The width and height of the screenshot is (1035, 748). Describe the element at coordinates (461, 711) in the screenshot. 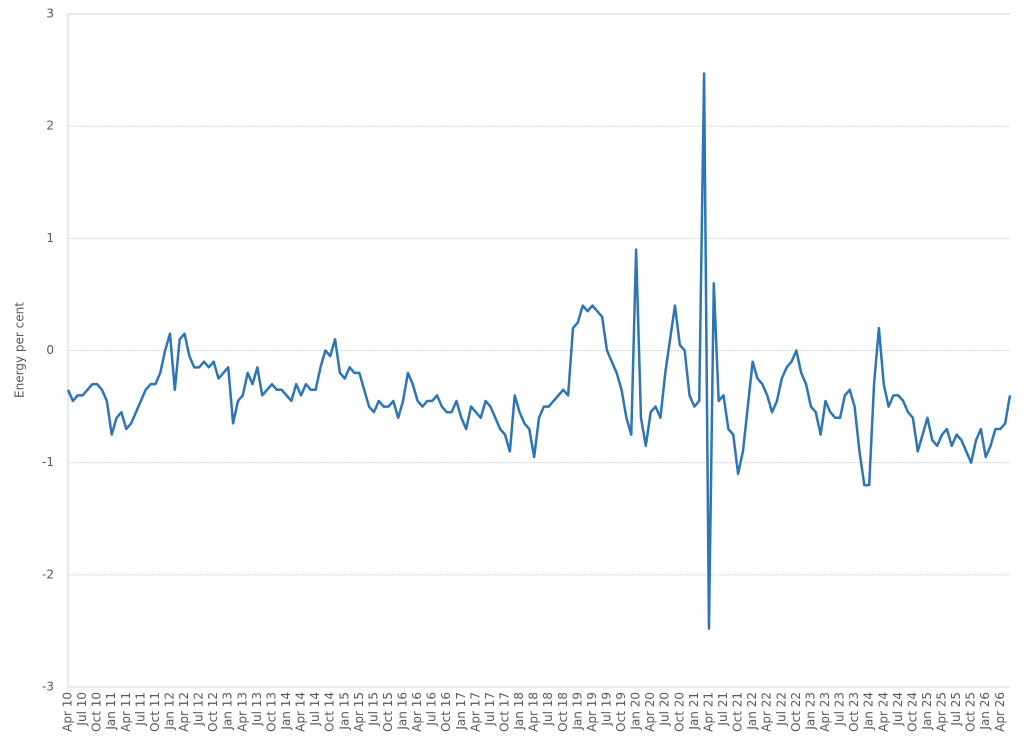

I see `x-tick-label: Jan 17` at that location.